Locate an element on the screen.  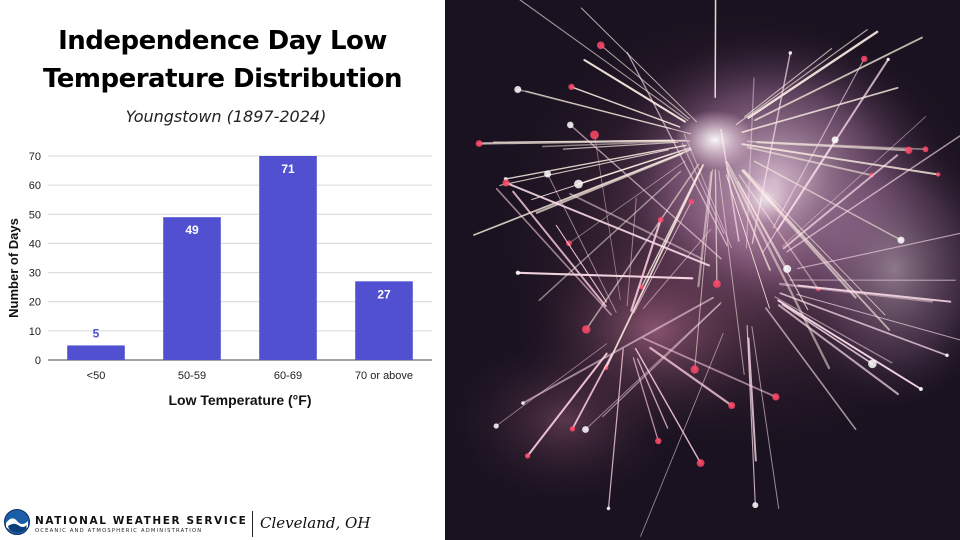
y-tick-label: 20 is located at coordinates (35, 303).